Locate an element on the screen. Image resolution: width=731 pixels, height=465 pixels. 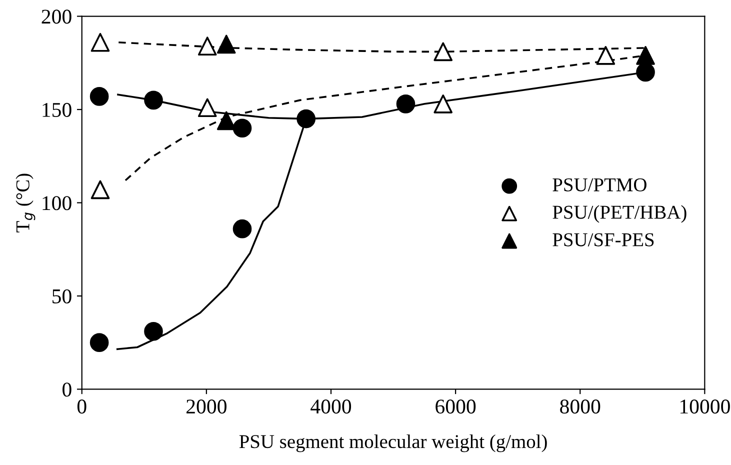
x-tick-label: 0 is located at coordinates (81, 407).